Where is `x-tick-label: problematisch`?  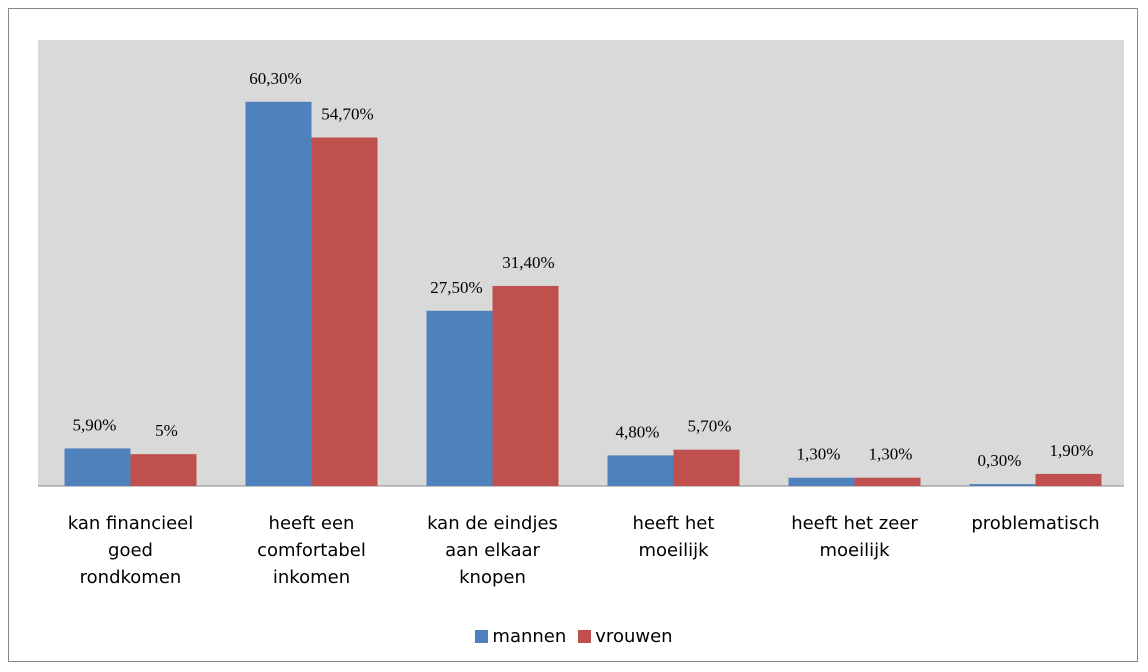 x-tick-label: problematisch is located at coordinates (1035, 523).